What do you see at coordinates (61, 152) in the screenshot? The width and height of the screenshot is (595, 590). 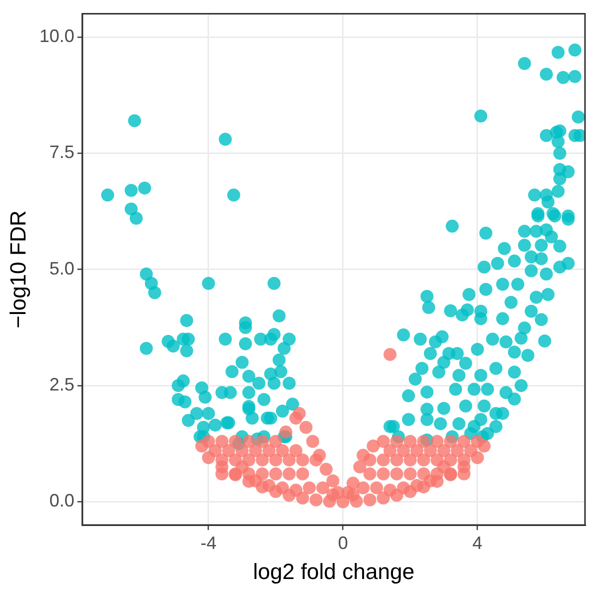 I see `y-tick-label: 7.5` at bounding box center [61, 152].